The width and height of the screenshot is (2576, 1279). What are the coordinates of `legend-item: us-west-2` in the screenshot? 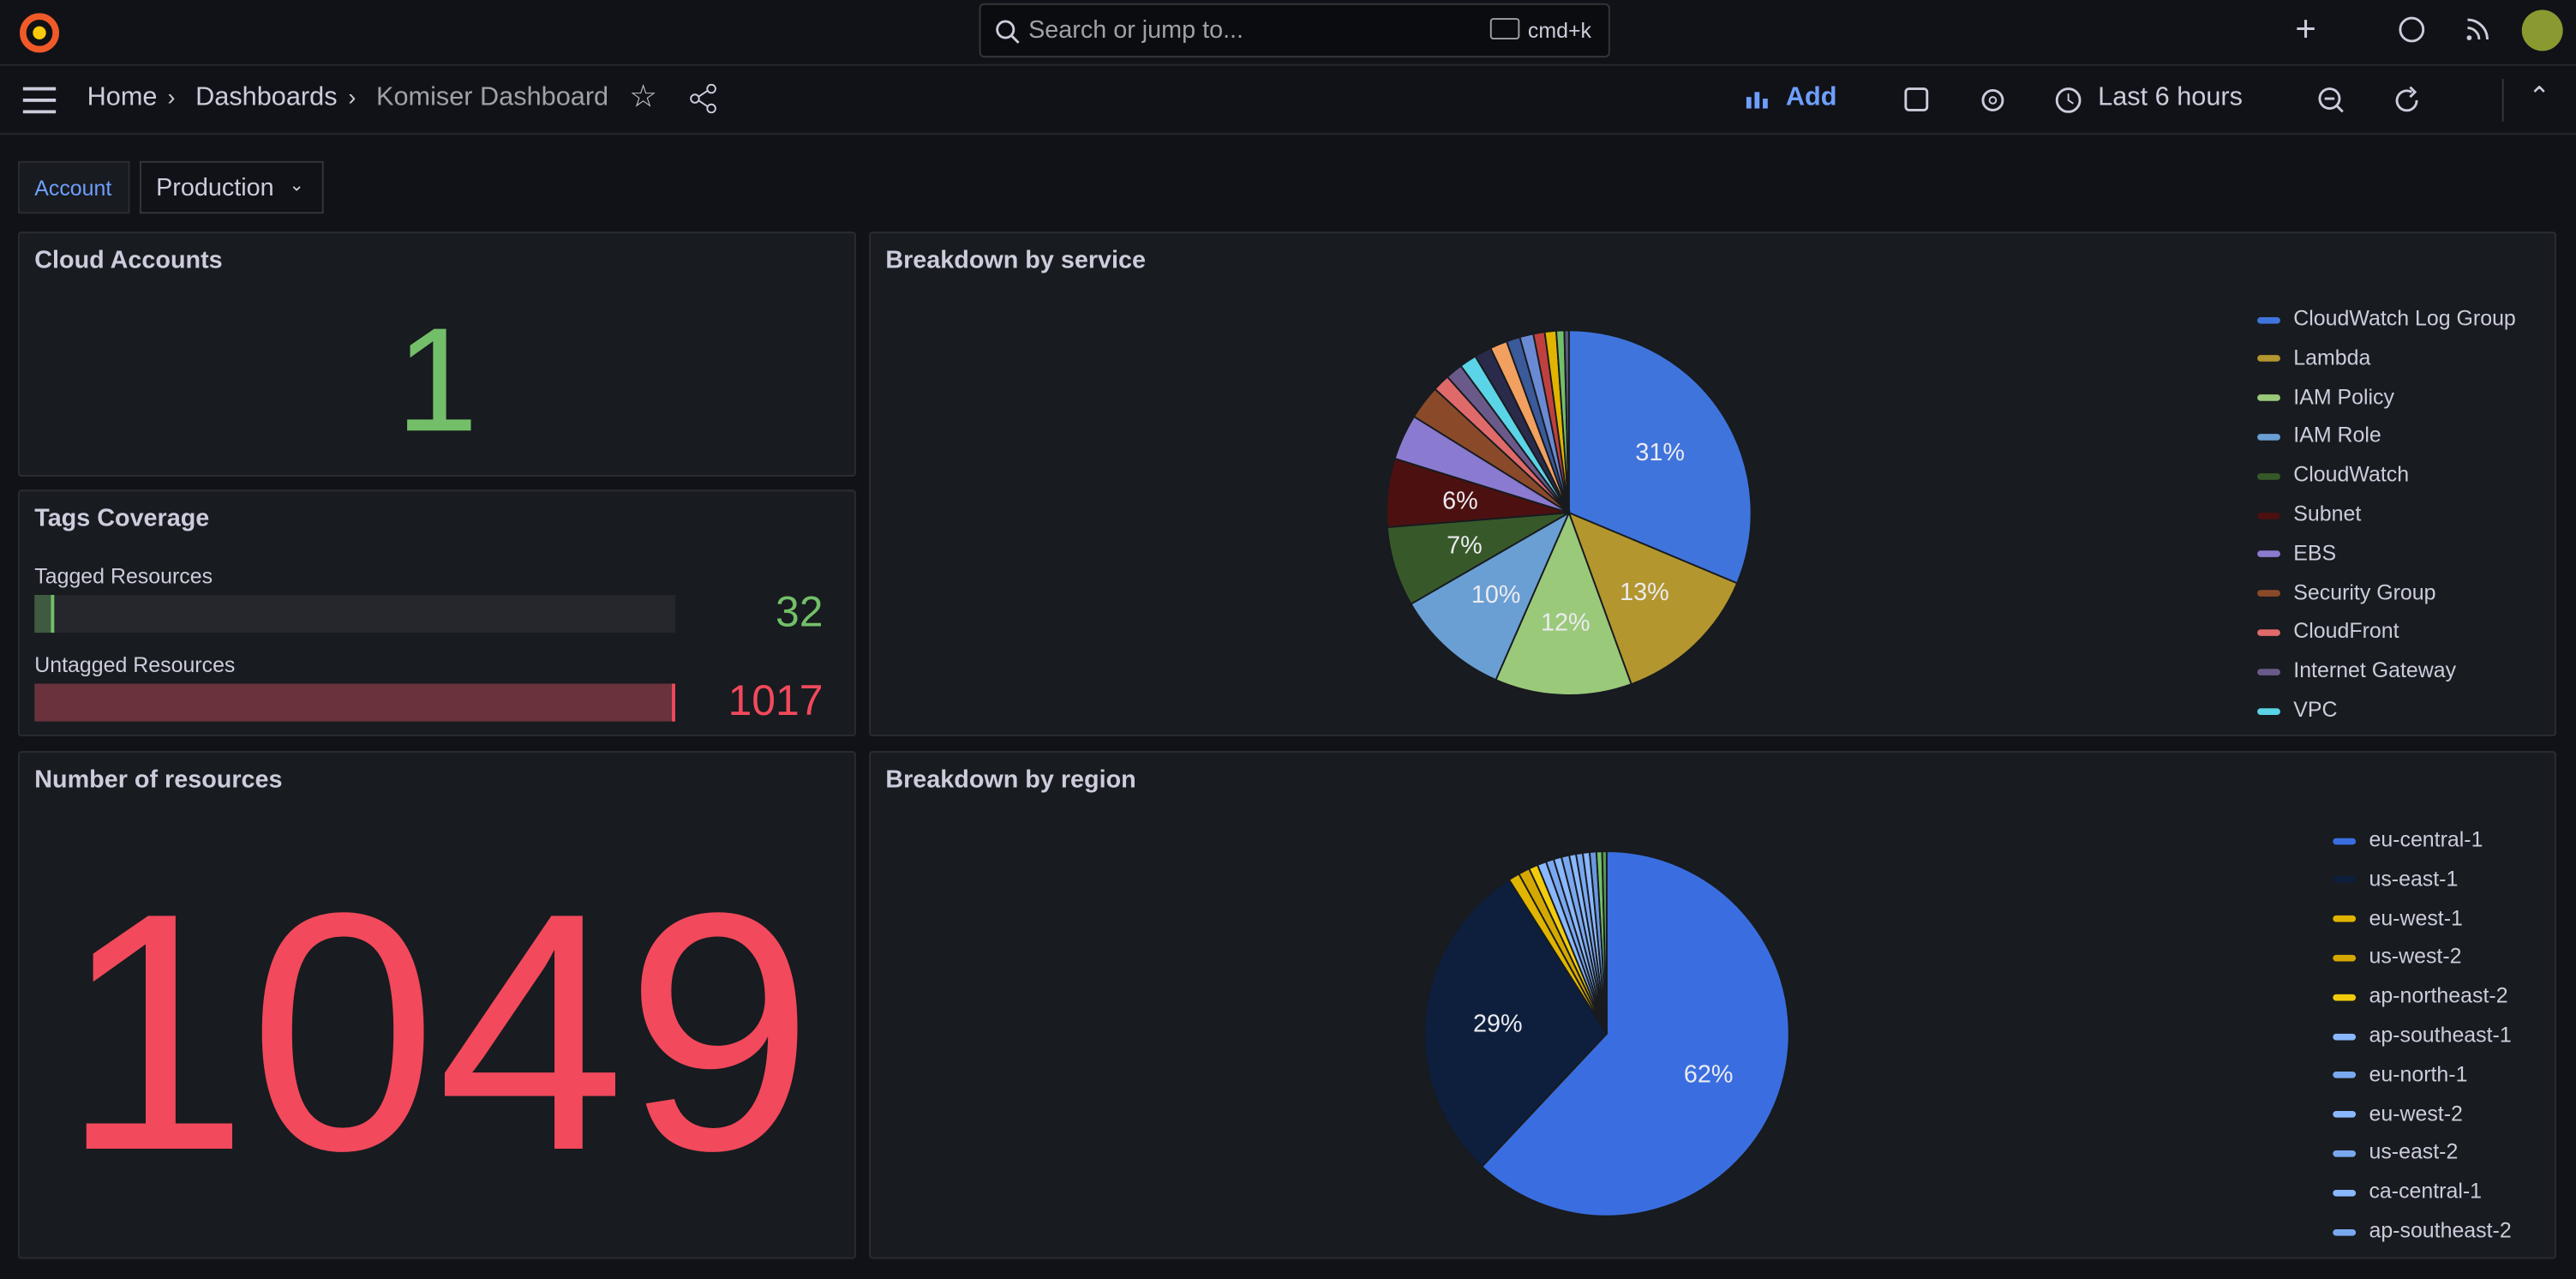 It's located at (2397, 956).